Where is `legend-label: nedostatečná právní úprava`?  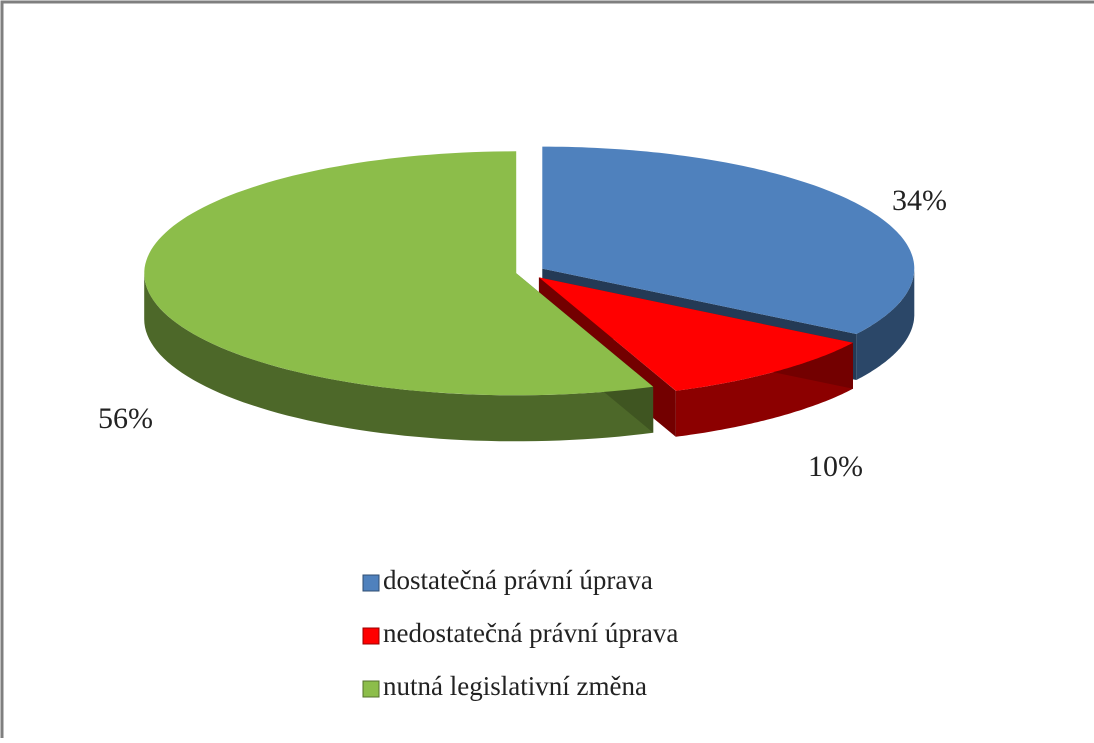 legend-label: nedostatečná právní úprava is located at coordinates (530, 633).